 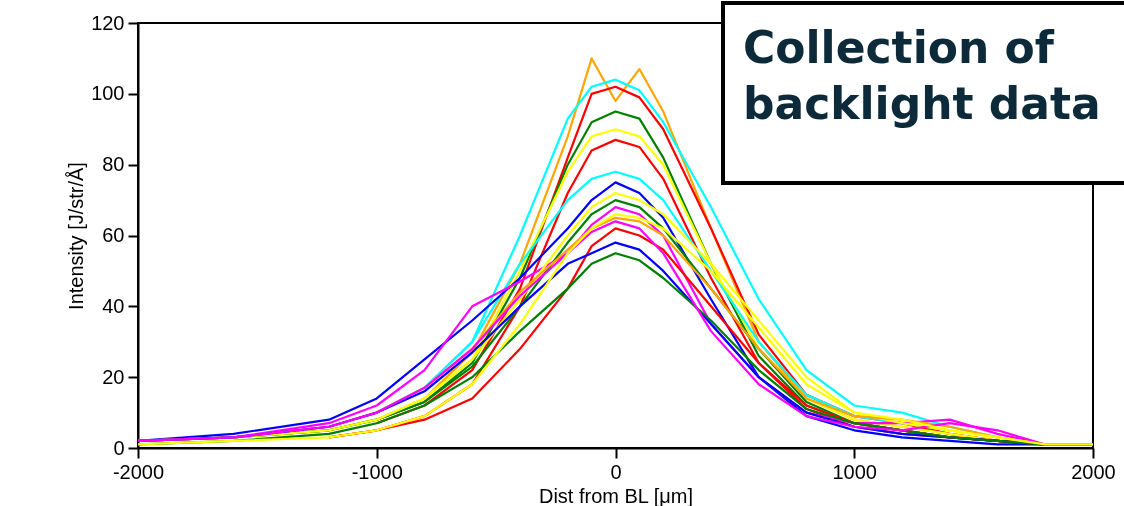 What do you see at coordinates (108, 93) in the screenshot?
I see `y-tick-label: 100` at bounding box center [108, 93].